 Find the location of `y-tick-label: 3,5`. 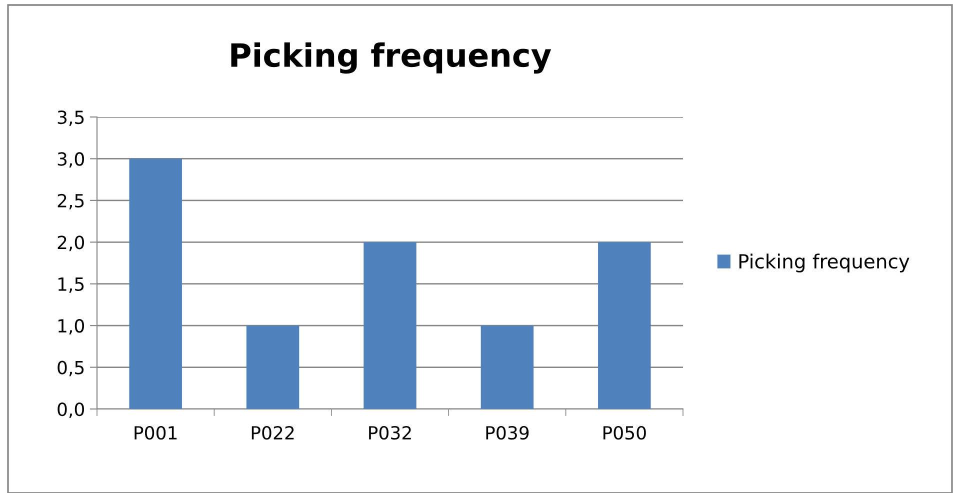

y-tick-label: 3,5 is located at coordinates (71, 118).